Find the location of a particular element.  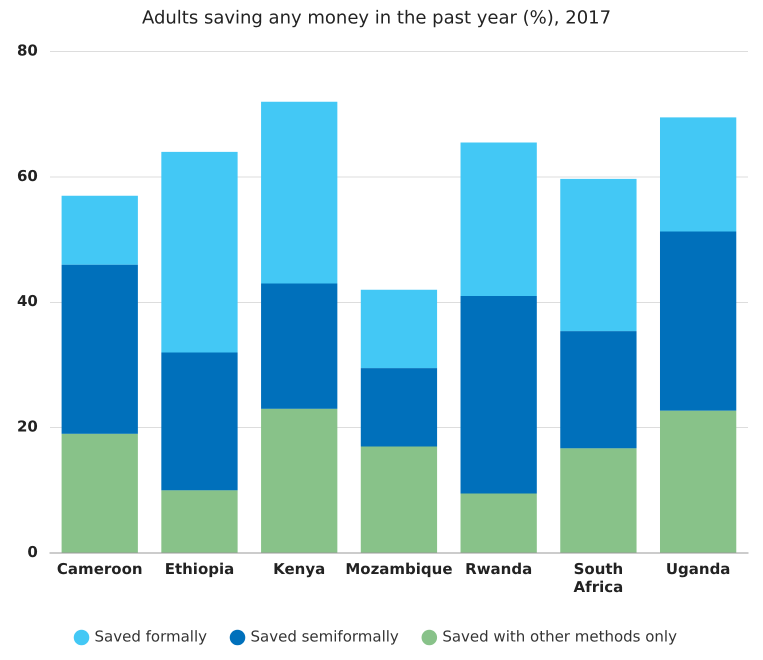

x-tick-label: Kenya is located at coordinates (299, 569).